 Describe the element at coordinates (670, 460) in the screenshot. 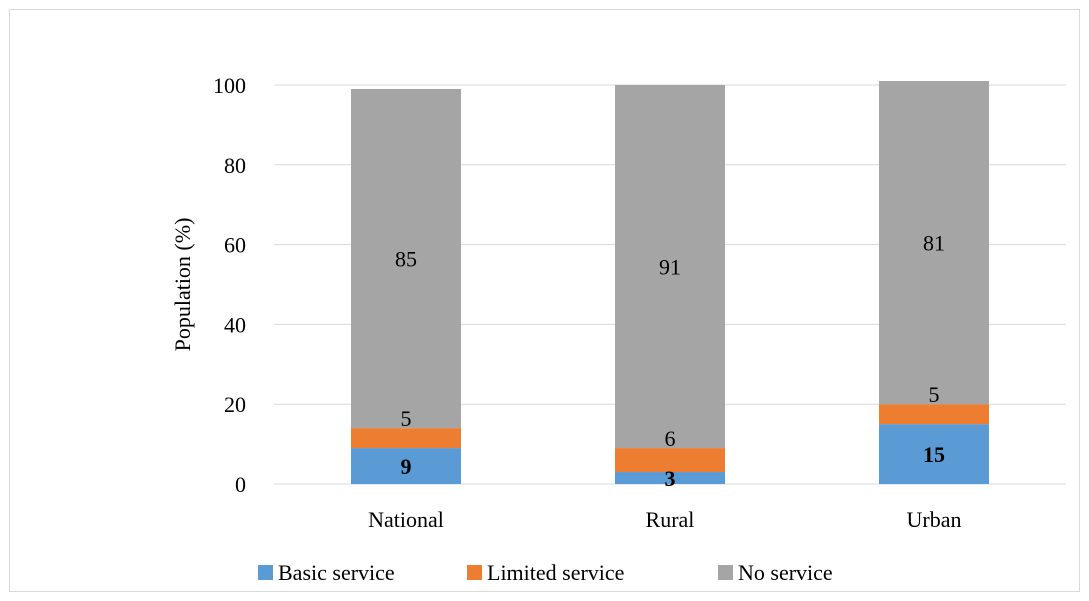

I see `bar-limited-service-rural` at that location.